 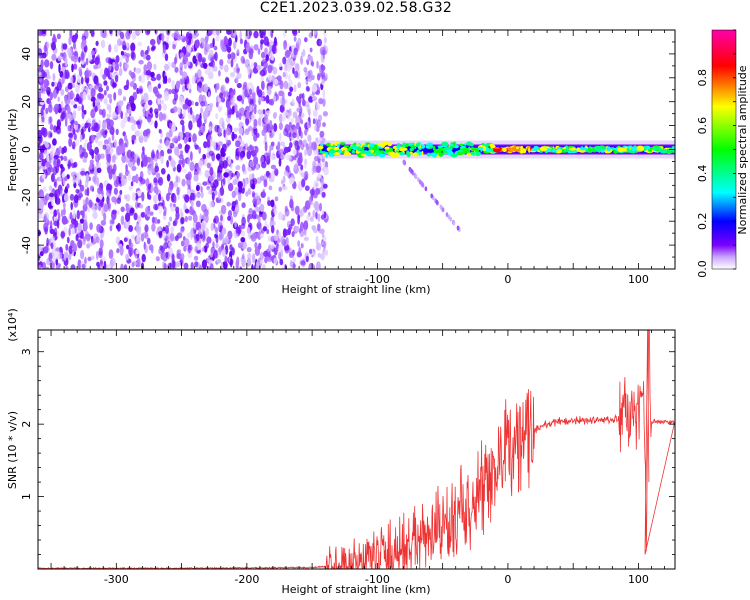 I want to click on colorbar-tick-label: 0.6, so click(x=702, y=126).